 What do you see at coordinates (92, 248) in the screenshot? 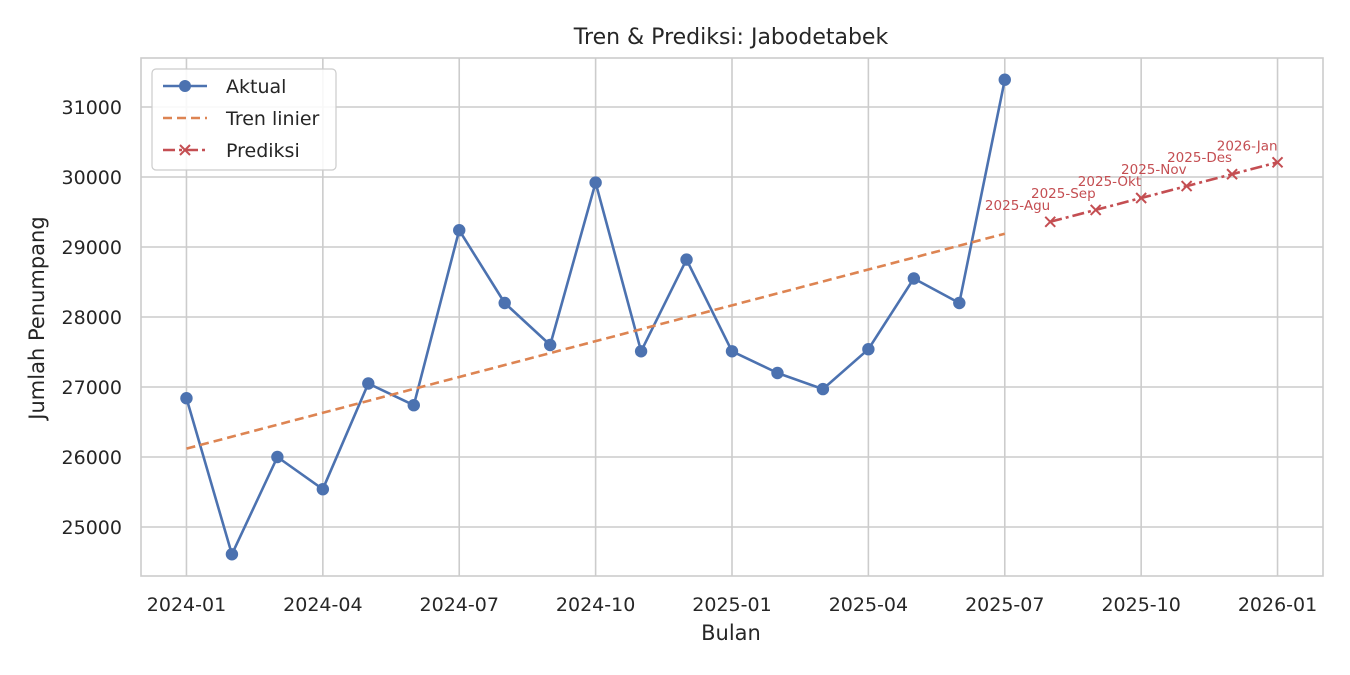
I see `y-tick-label: 29000` at bounding box center [92, 248].